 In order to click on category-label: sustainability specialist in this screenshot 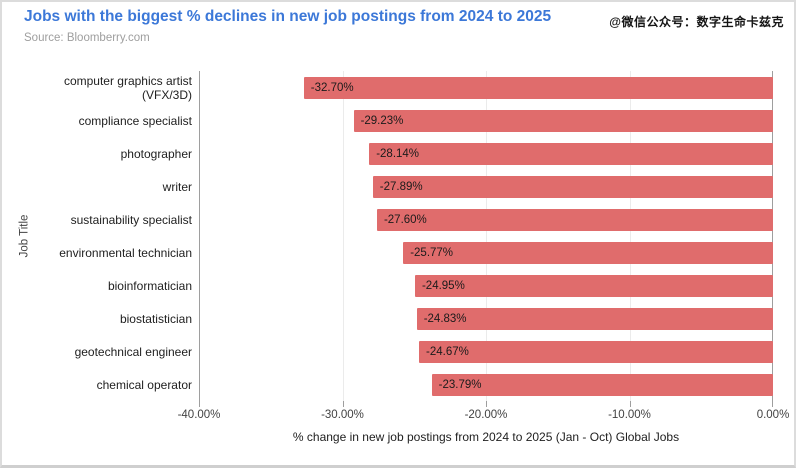, I will do `click(131, 219)`.